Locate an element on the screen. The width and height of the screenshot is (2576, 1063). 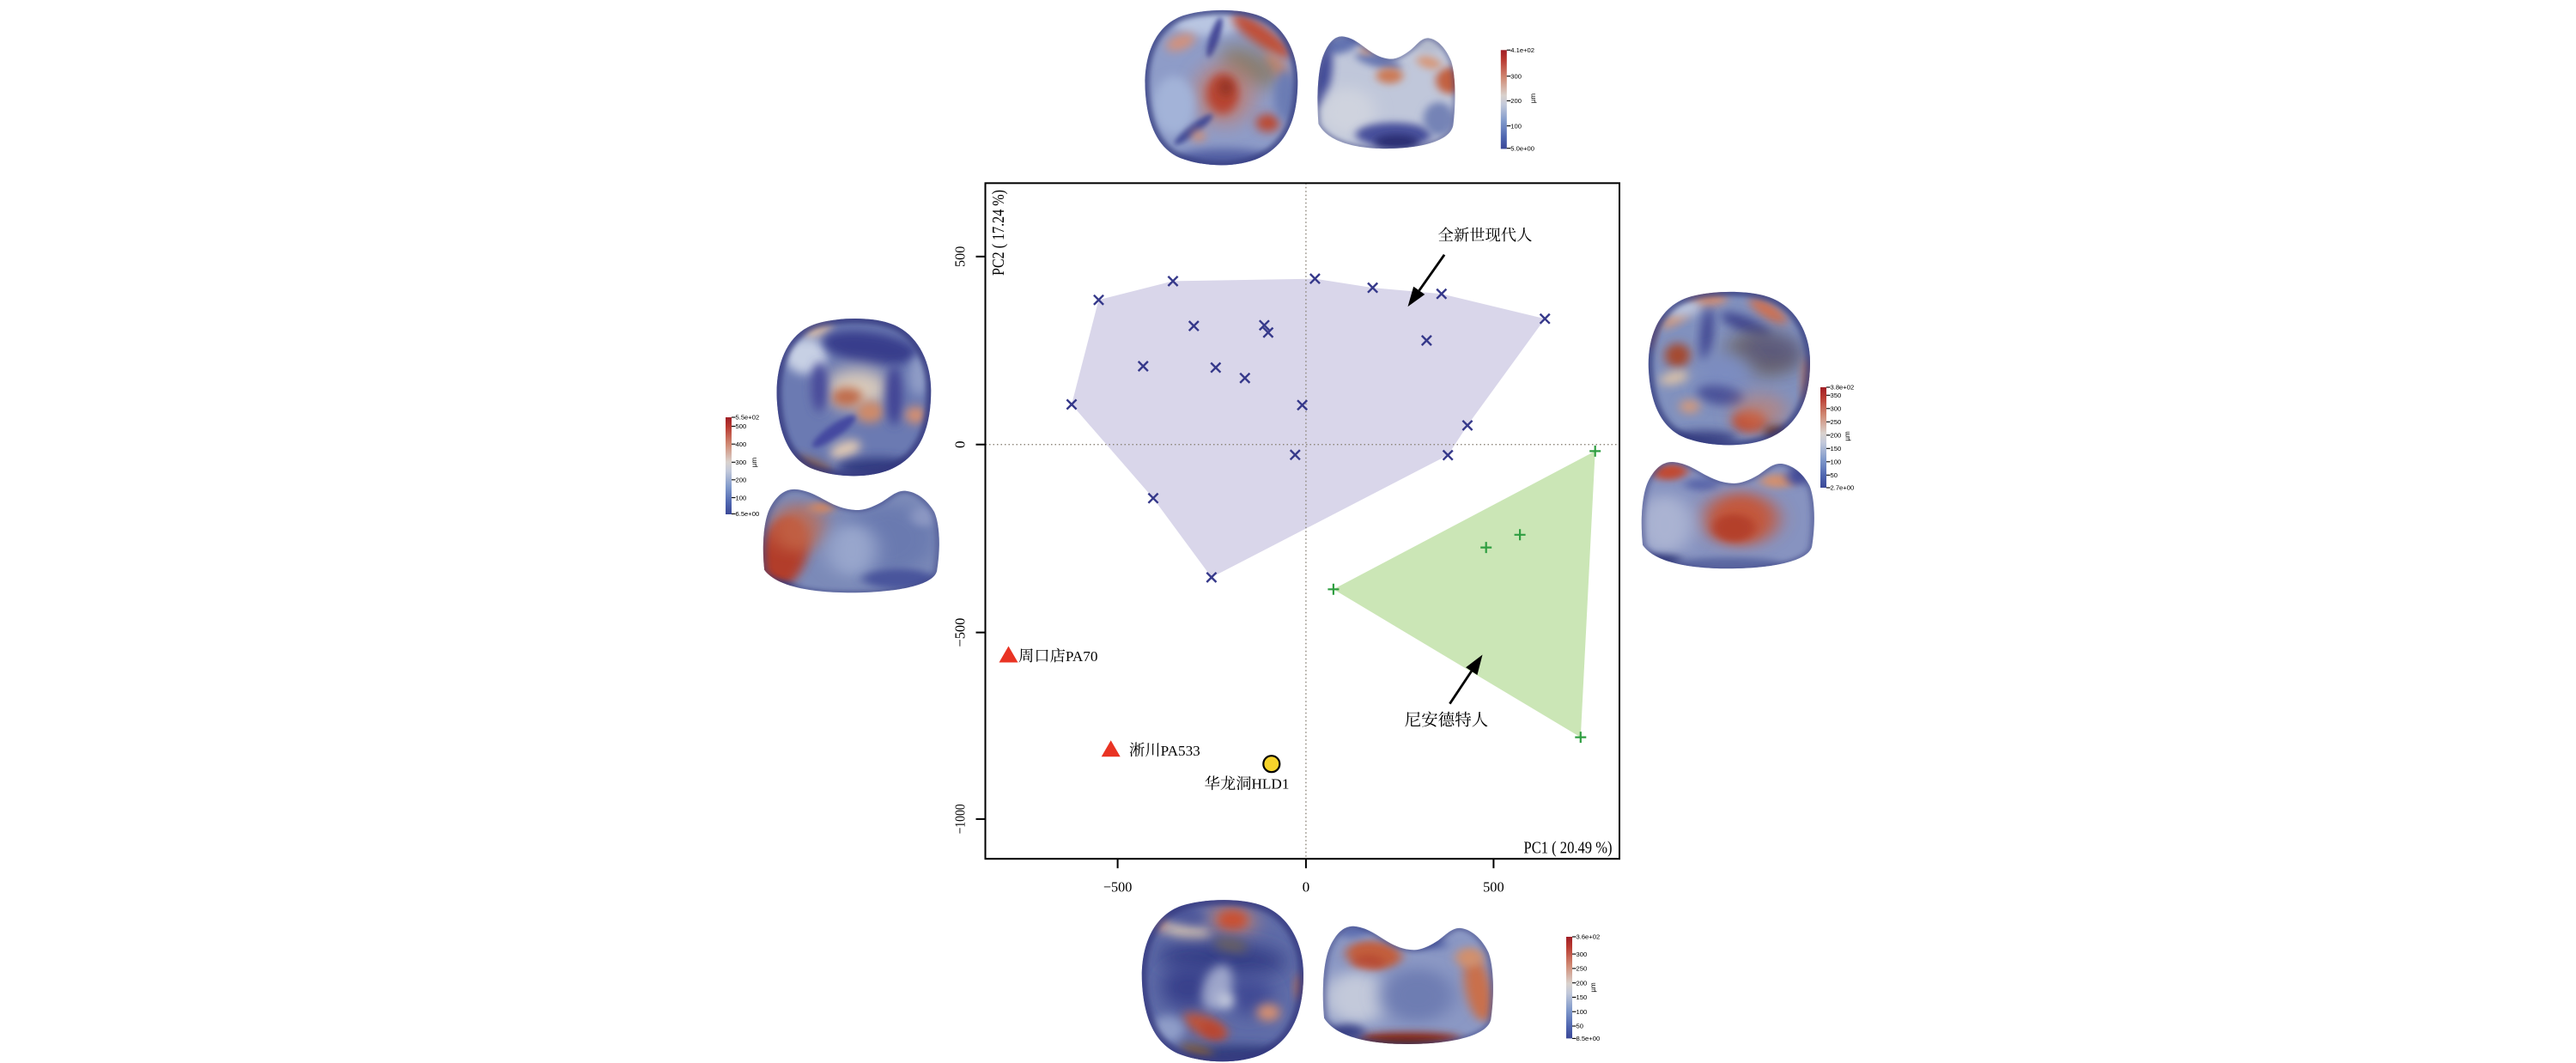
svg-text: PC2 ( 17.24 %) is located at coordinates (999, 233).